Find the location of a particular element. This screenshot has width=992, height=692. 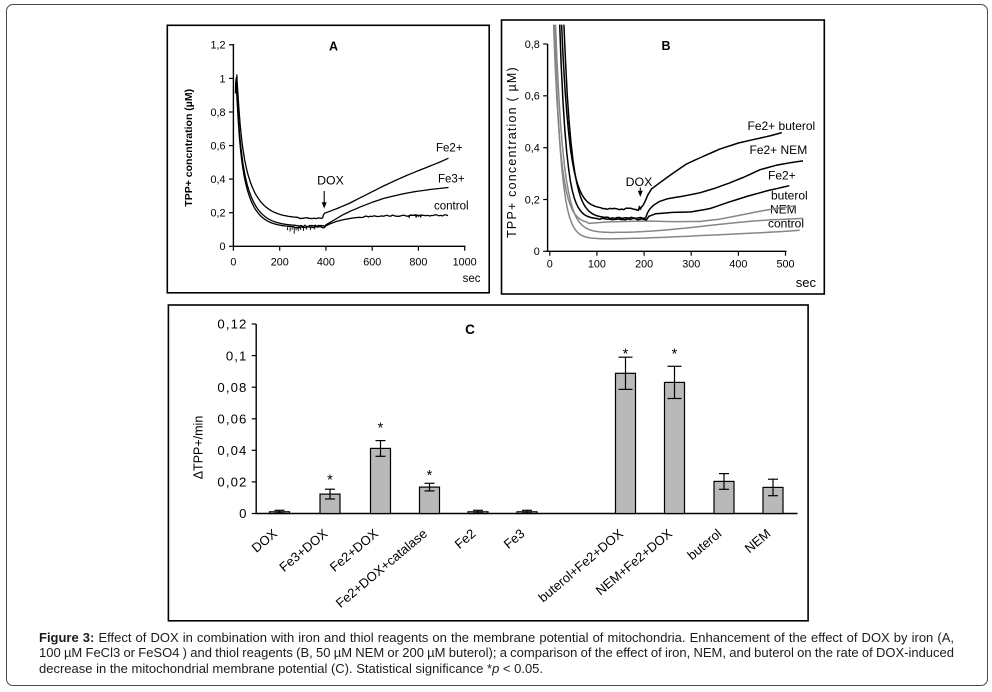

svg-text: 800 is located at coordinates (418, 263).